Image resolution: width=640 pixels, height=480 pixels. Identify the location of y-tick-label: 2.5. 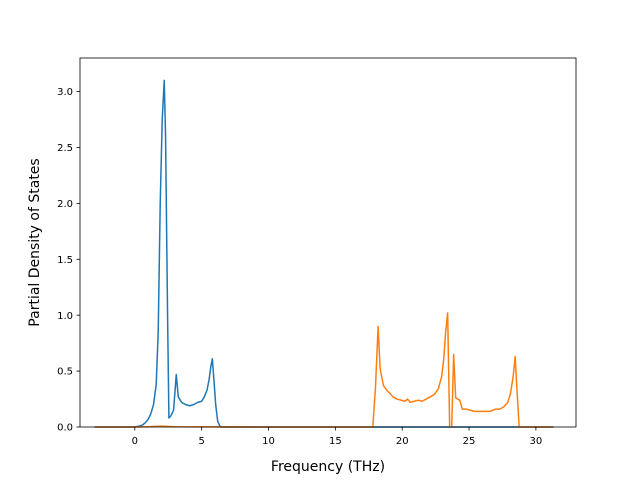
(65, 148).